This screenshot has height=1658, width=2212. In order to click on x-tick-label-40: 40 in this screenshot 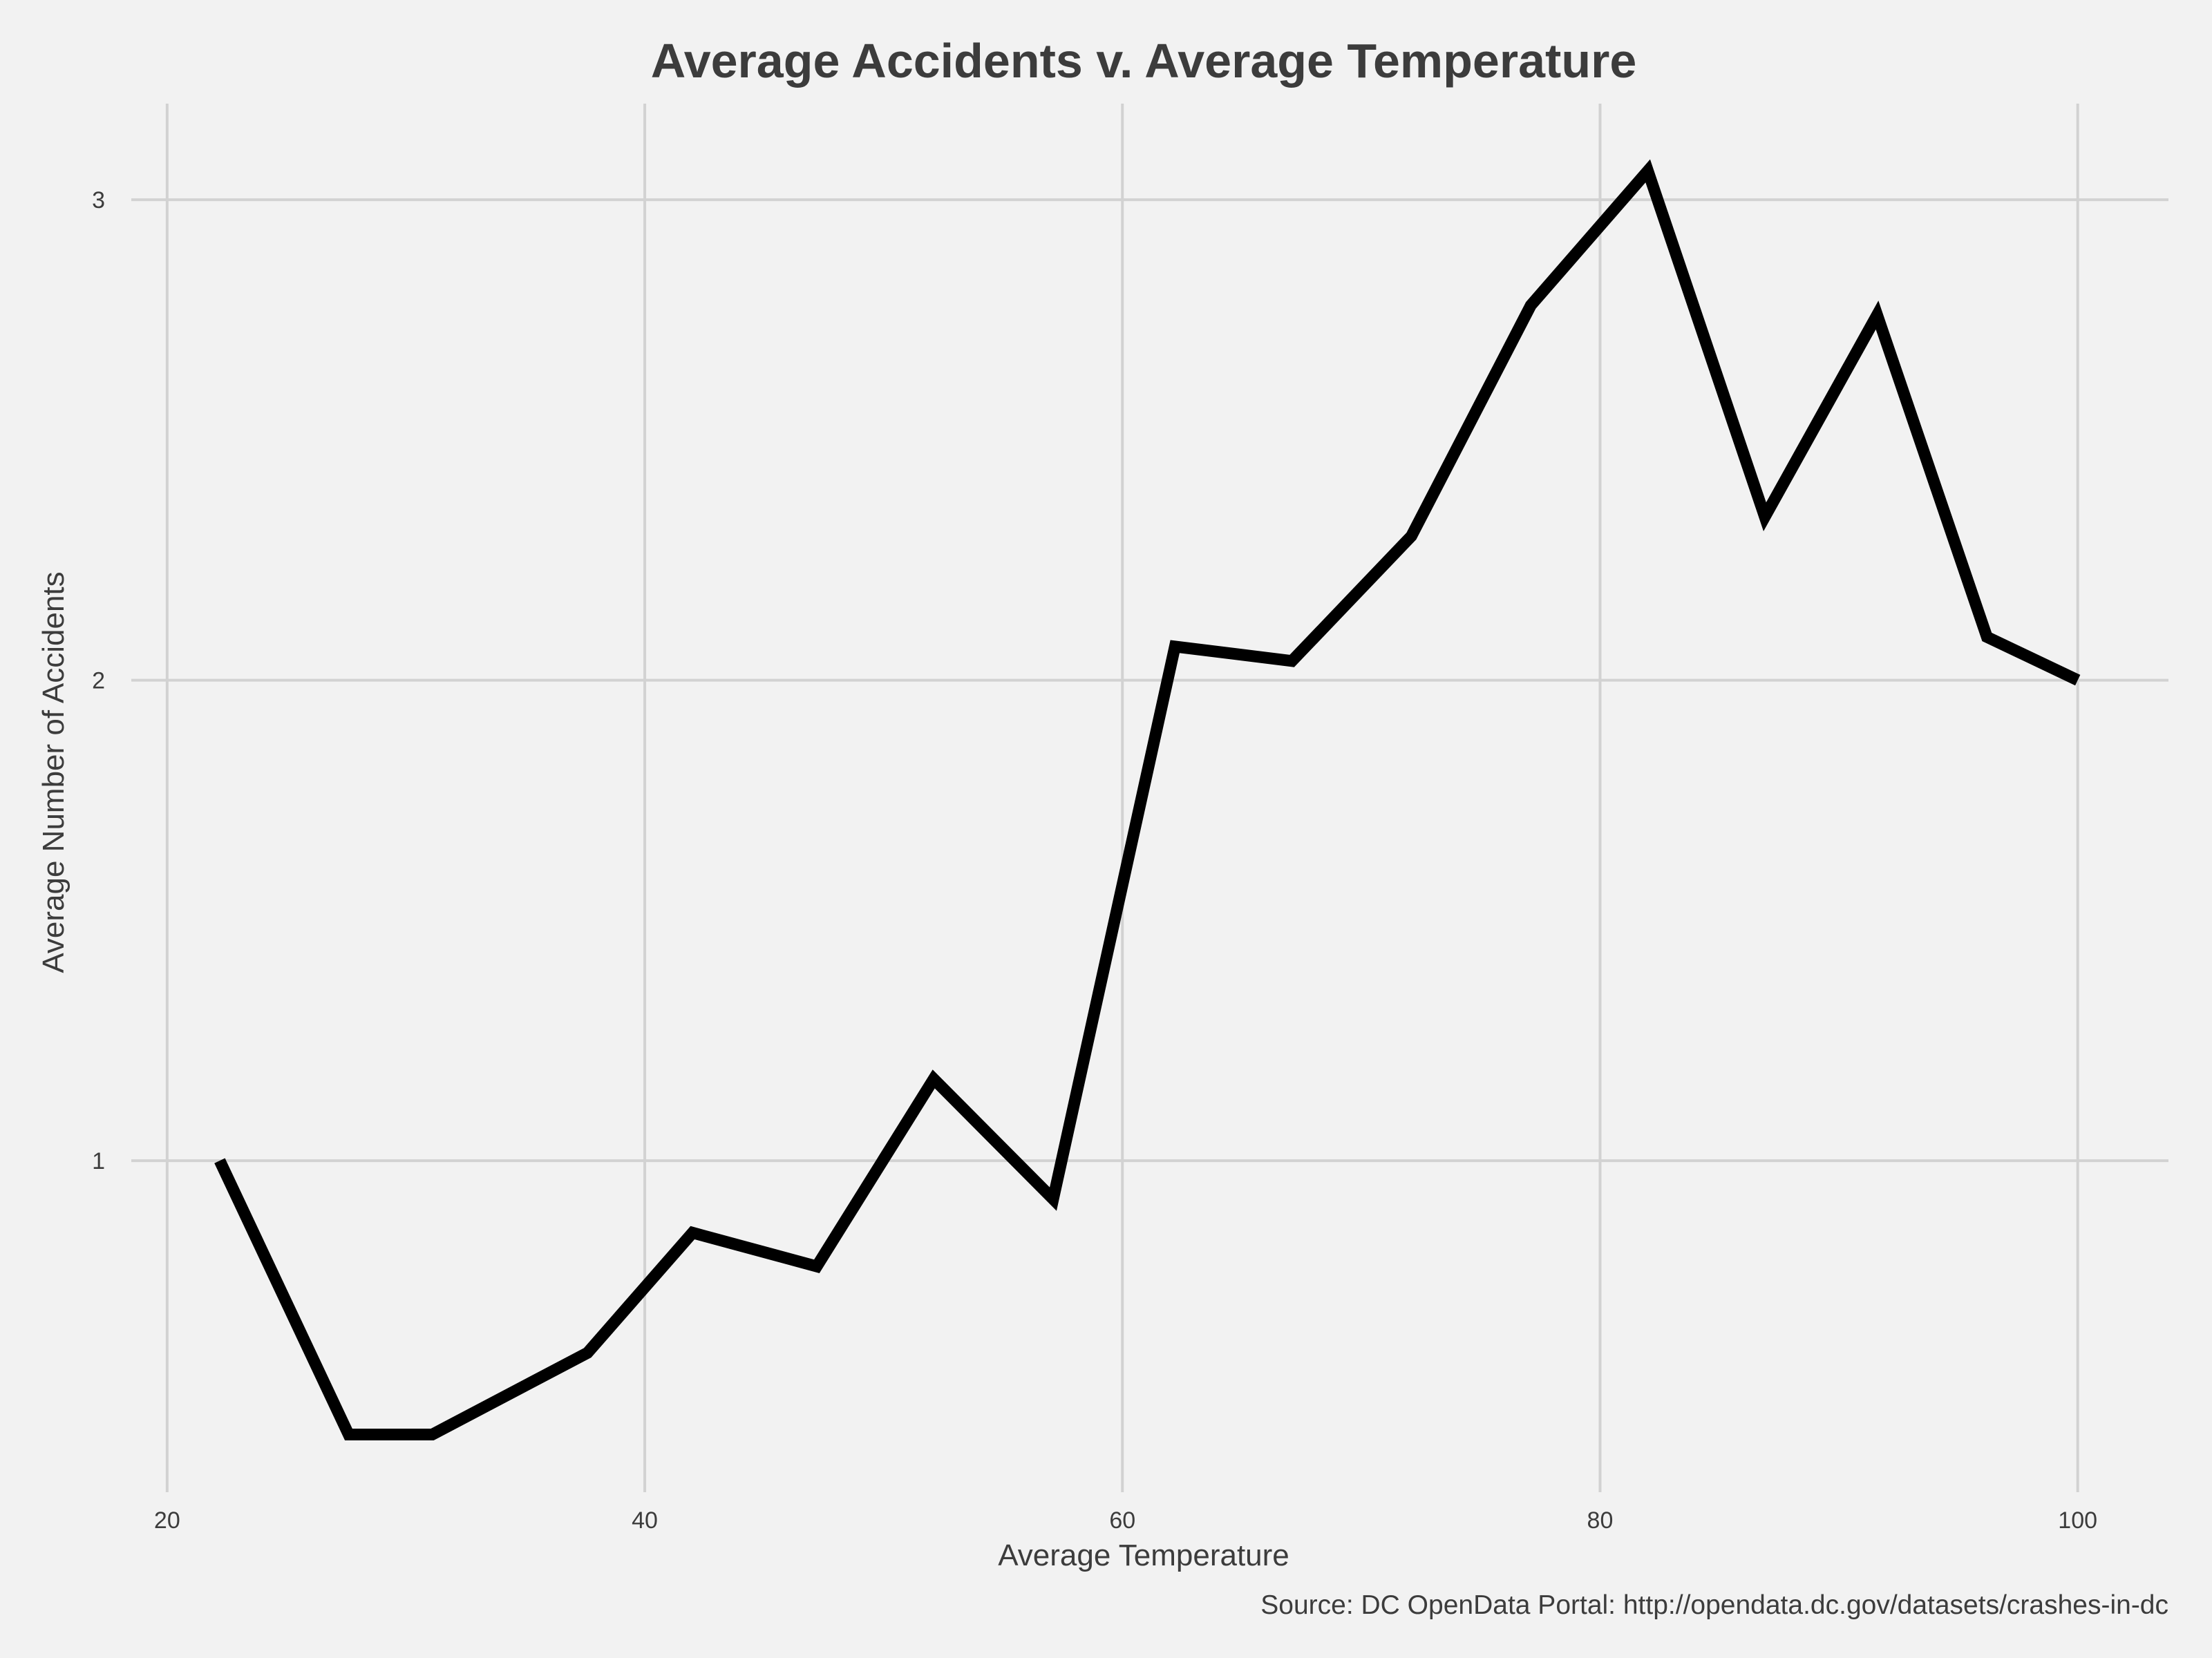, I will do `click(645, 1520)`.